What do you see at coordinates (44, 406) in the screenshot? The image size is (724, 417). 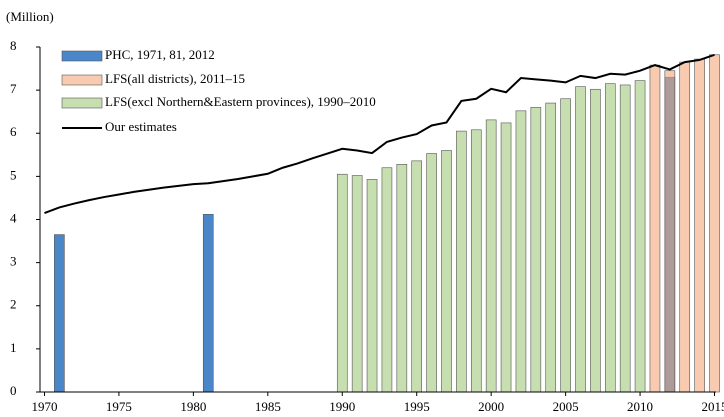 I see `x-tick-label: 1970` at bounding box center [44, 406].